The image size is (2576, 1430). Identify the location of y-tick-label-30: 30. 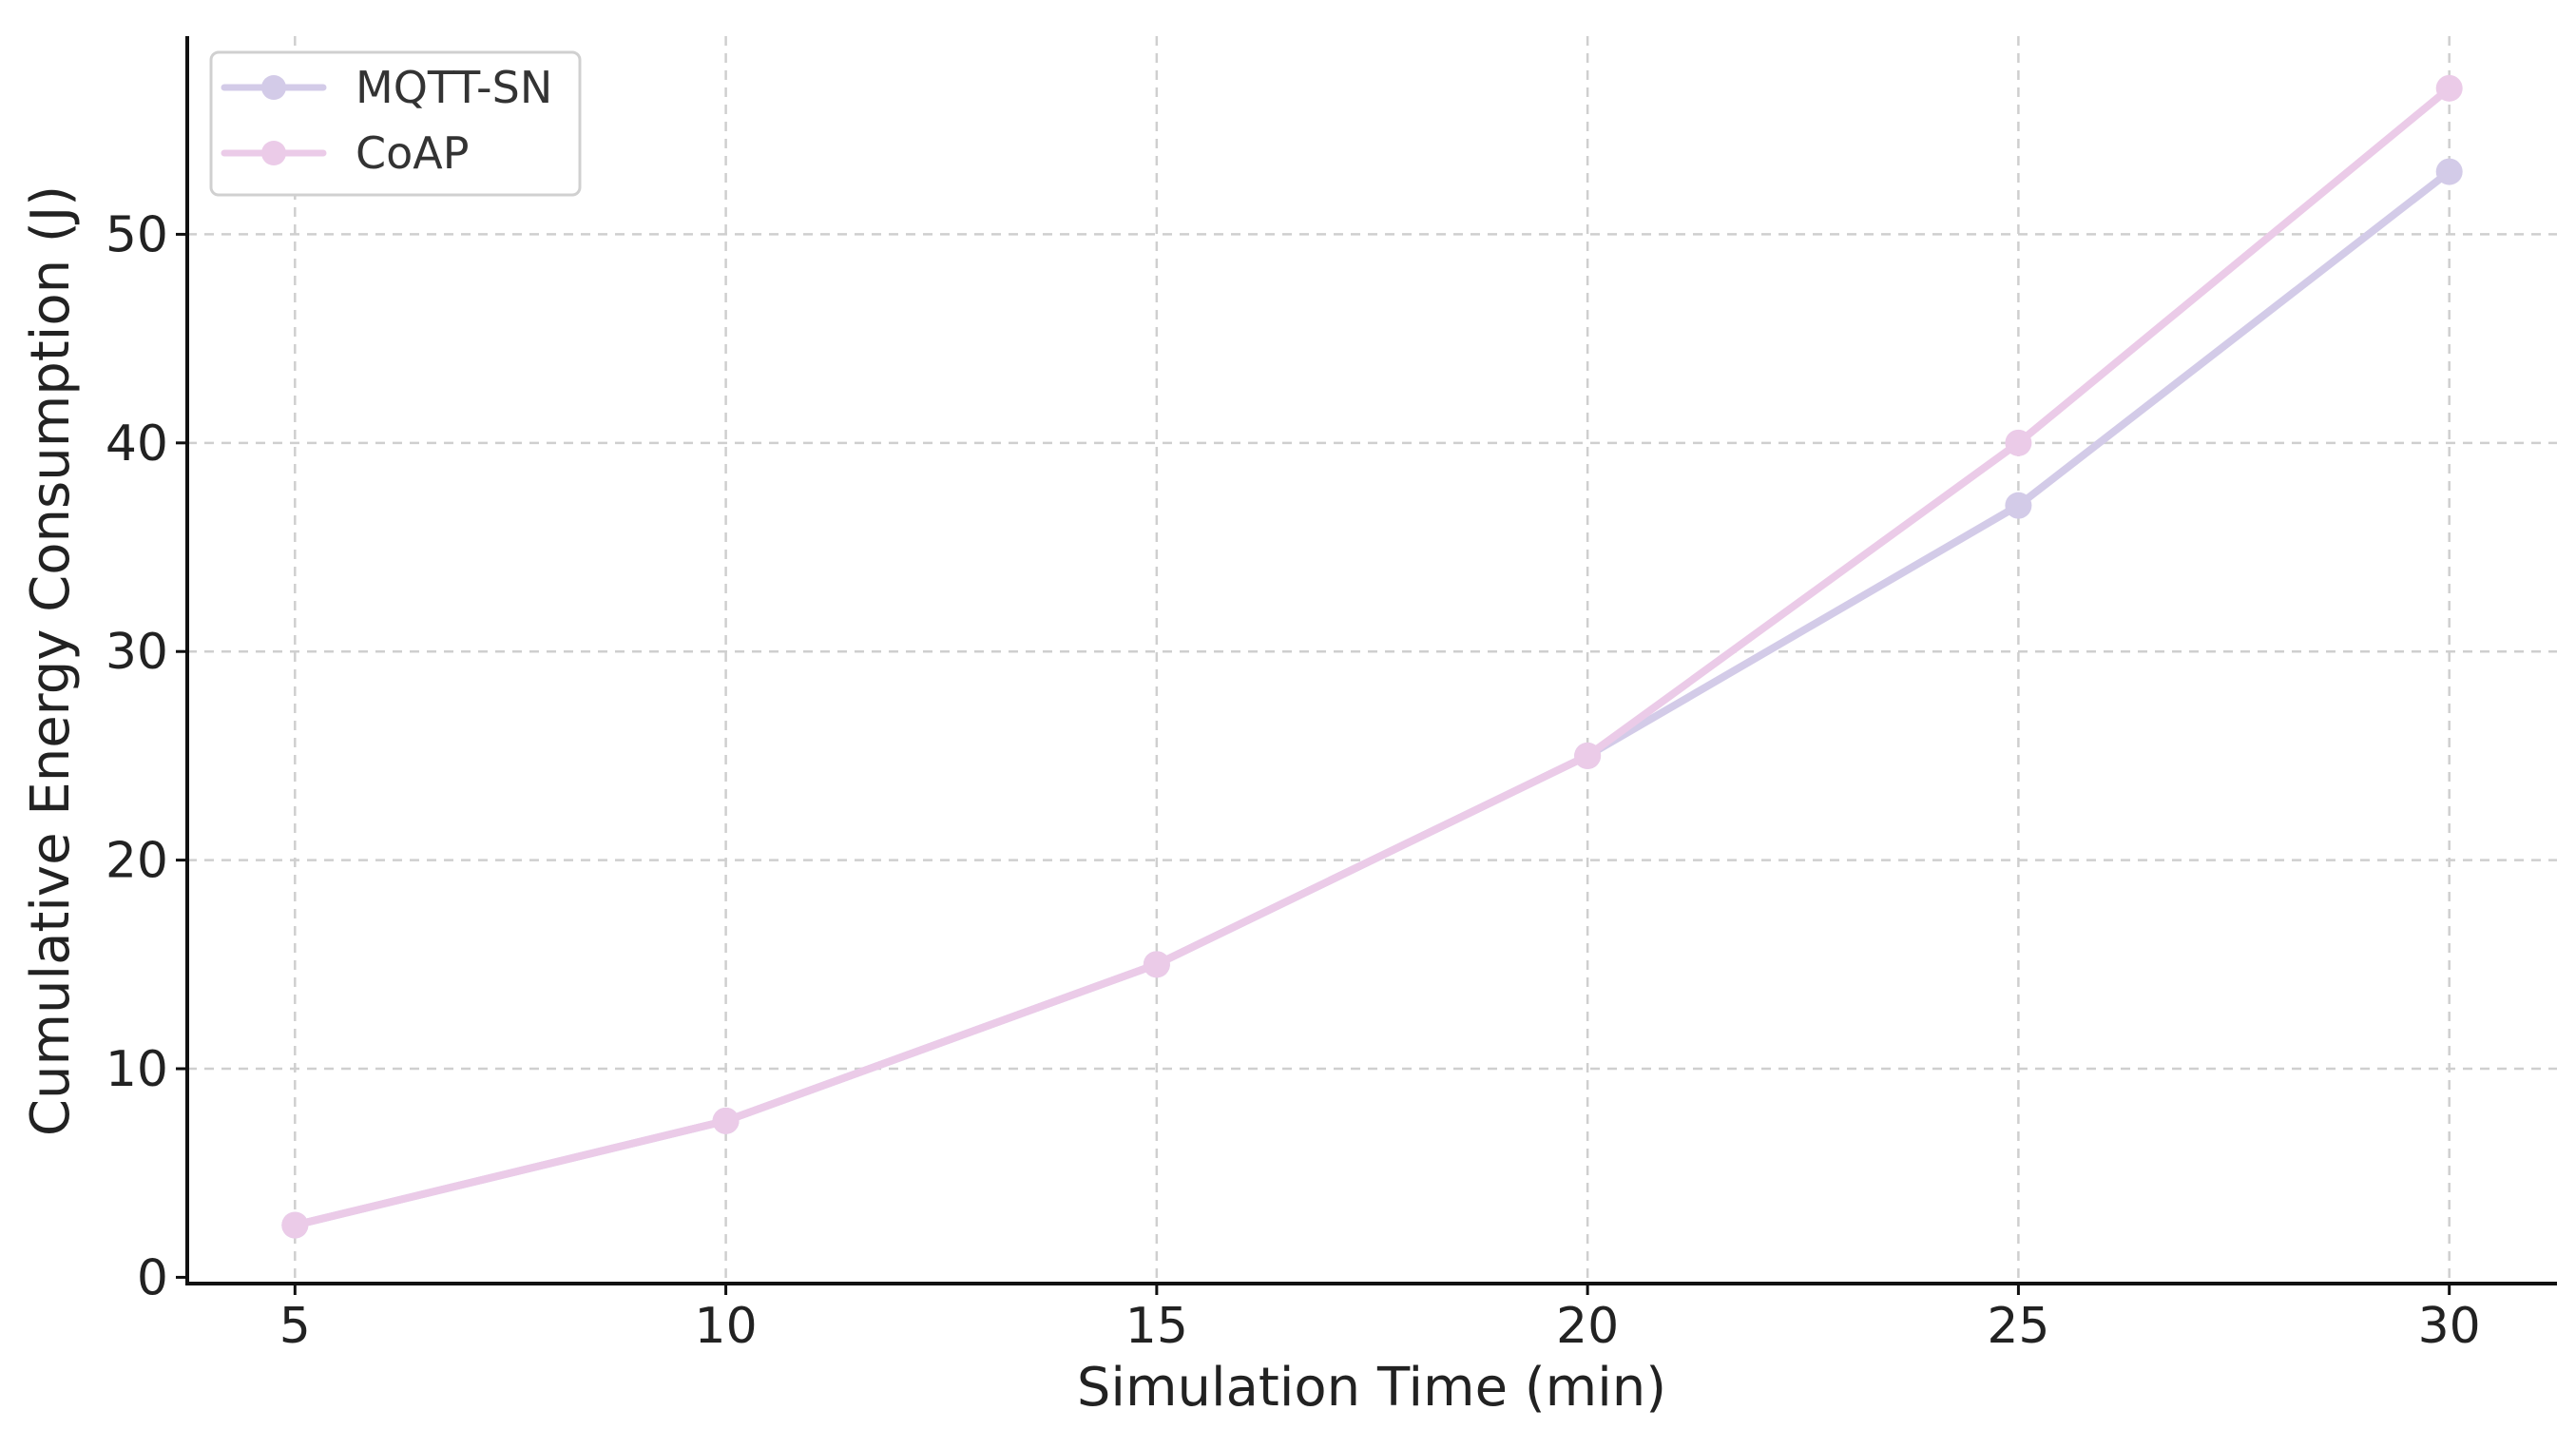
(137, 652).